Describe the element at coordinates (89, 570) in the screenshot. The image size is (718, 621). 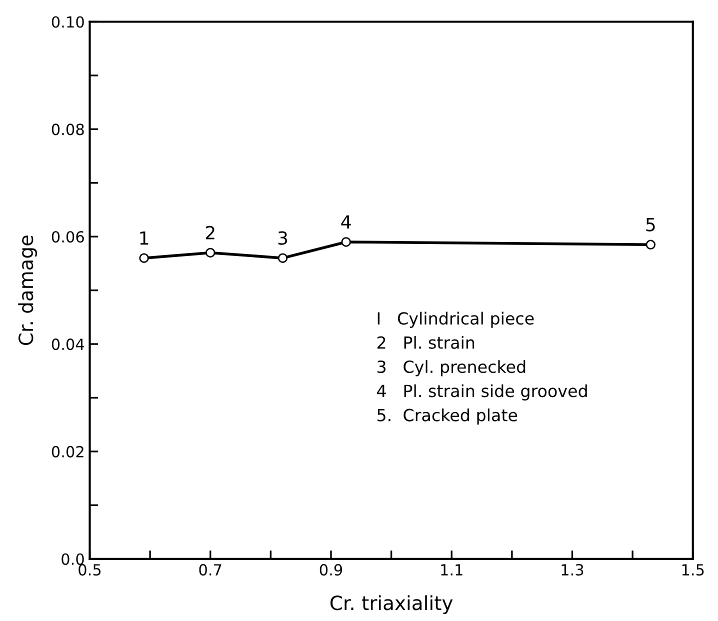
I see `x-tick-label: 0.5` at that location.